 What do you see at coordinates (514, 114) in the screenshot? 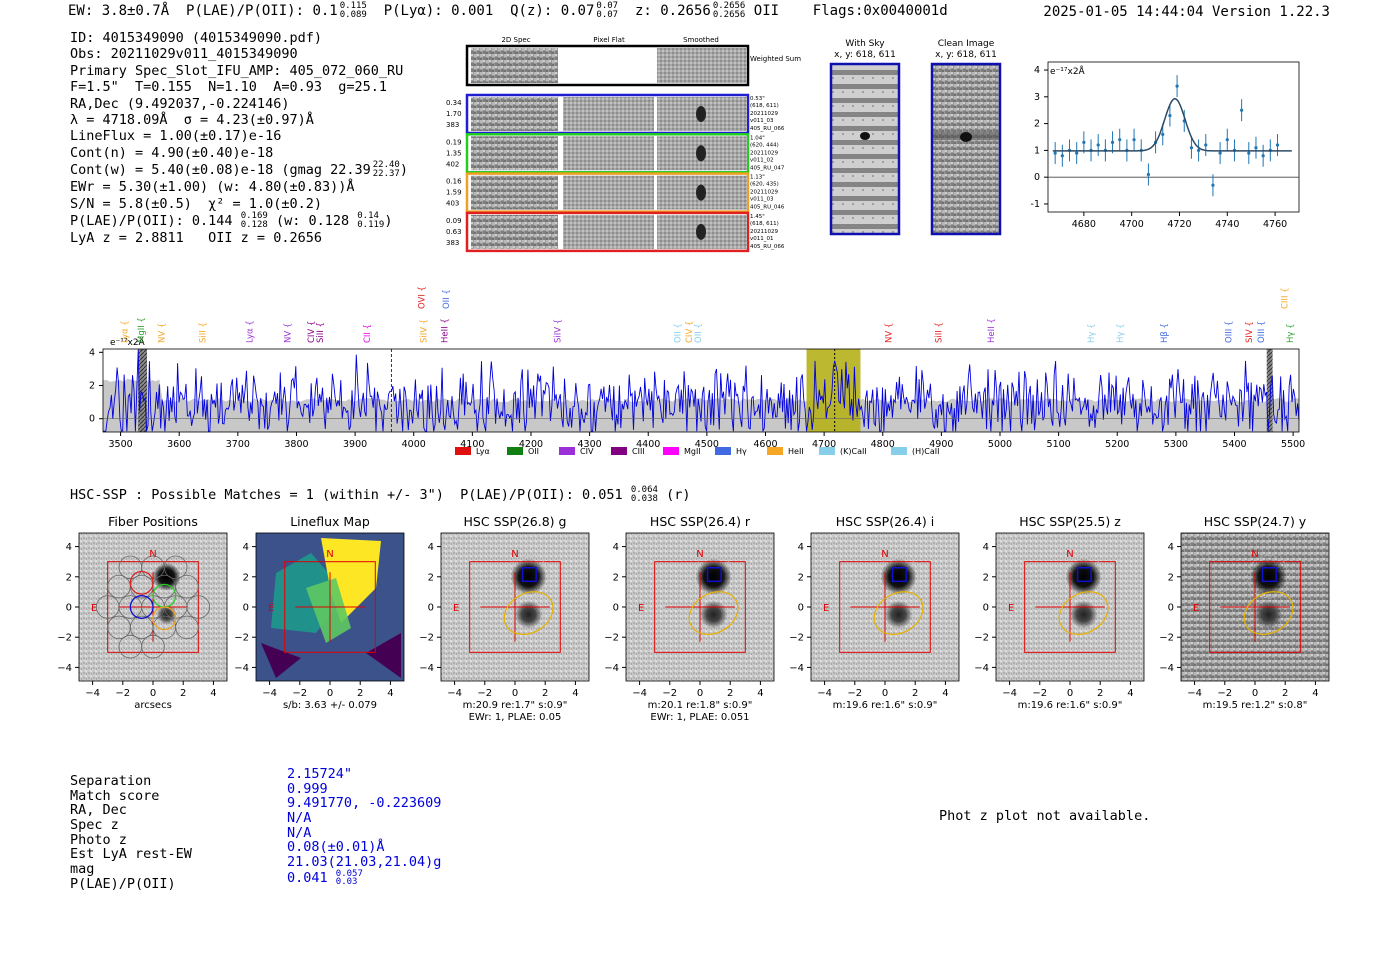
I see `cutout-2d-image` at bounding box center [514, 114].